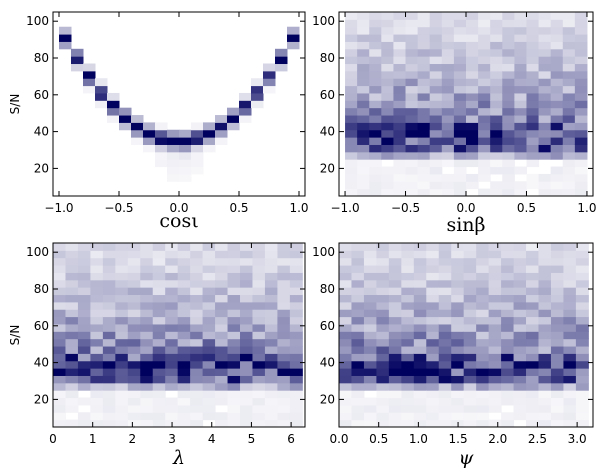 Image resolution: width=600 pixels, height=473 pixels. What do you see at coordinates (586, 208) in the screenshot?
I see `x-tick-label: 1.0` at bounding box center [586, 208].